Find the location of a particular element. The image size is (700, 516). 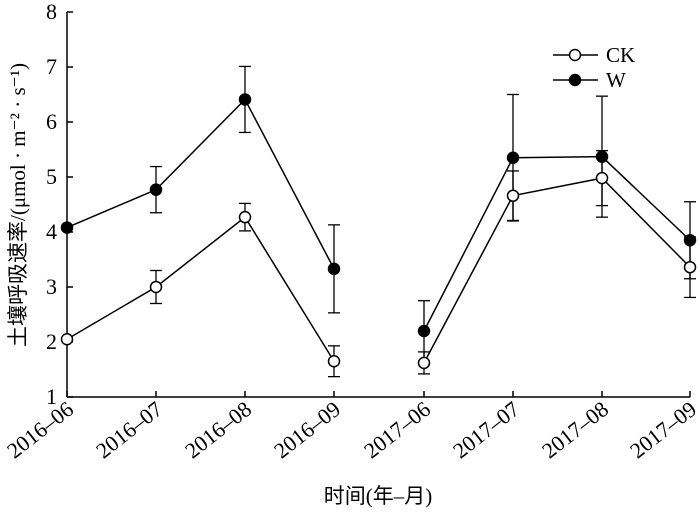

y-tick-label: 6 is located at coordinates (51, 121).